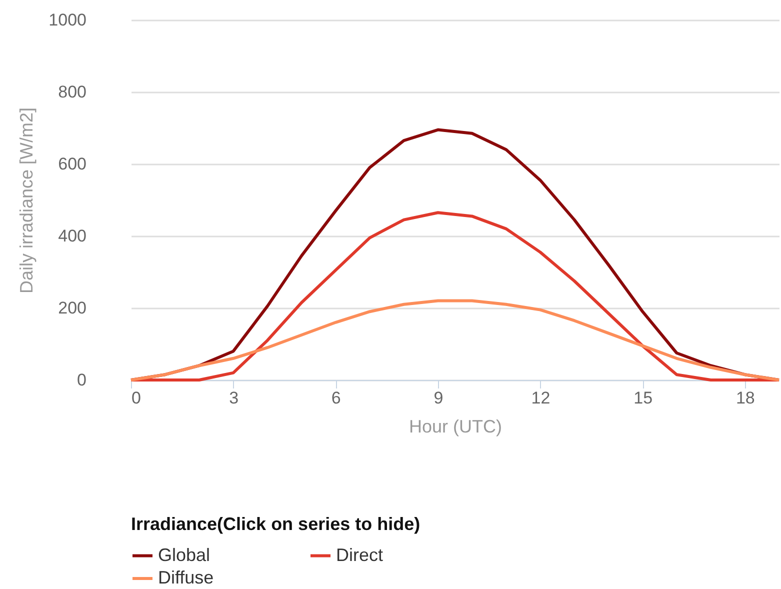 The height and width of the screenshot is (589, 781). Describe the element at coordinates (275, 524) in the screenshot. I see `legend-title: Irradiance(Click on series to hide)` at that location.